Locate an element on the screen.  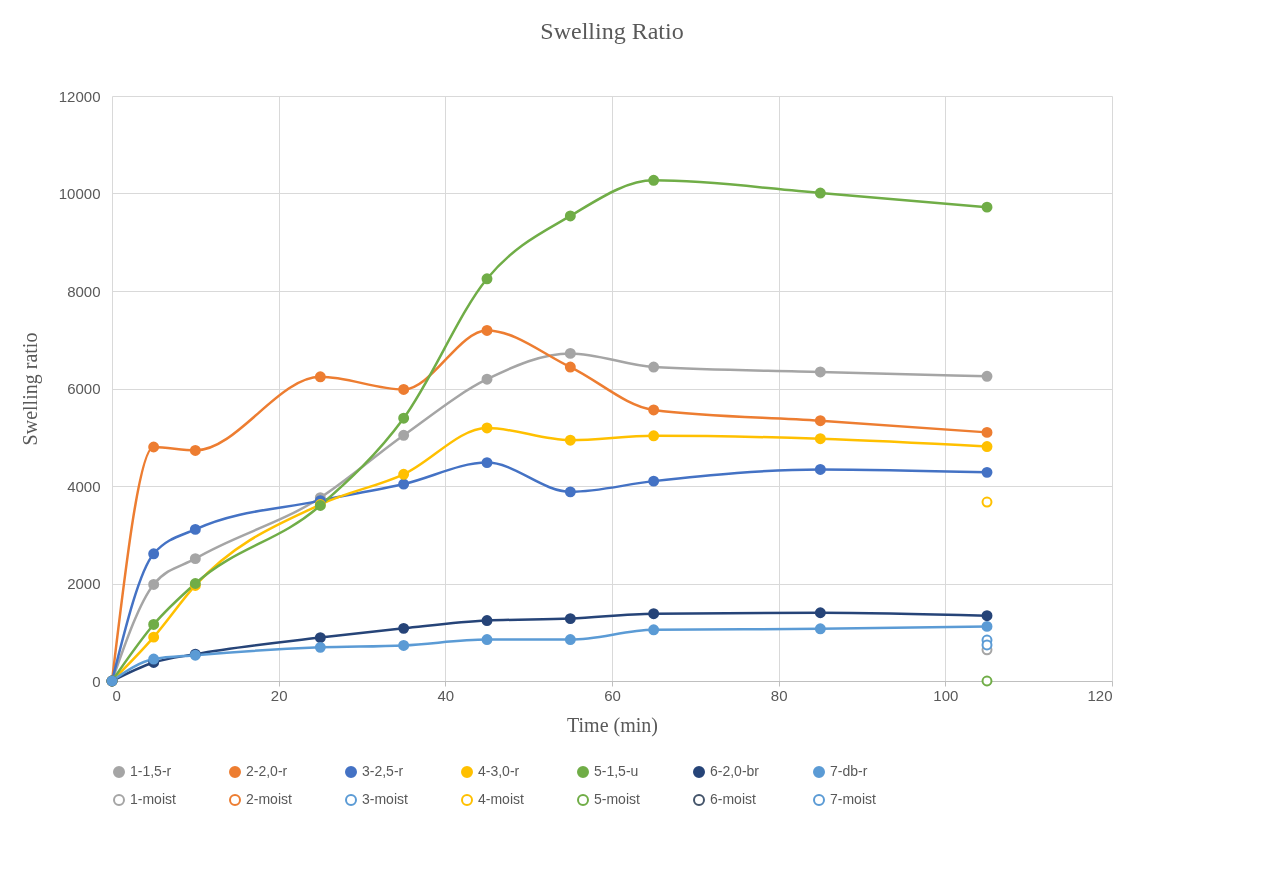
legend-label: 7-db-r is located at coordinates (849, 771).